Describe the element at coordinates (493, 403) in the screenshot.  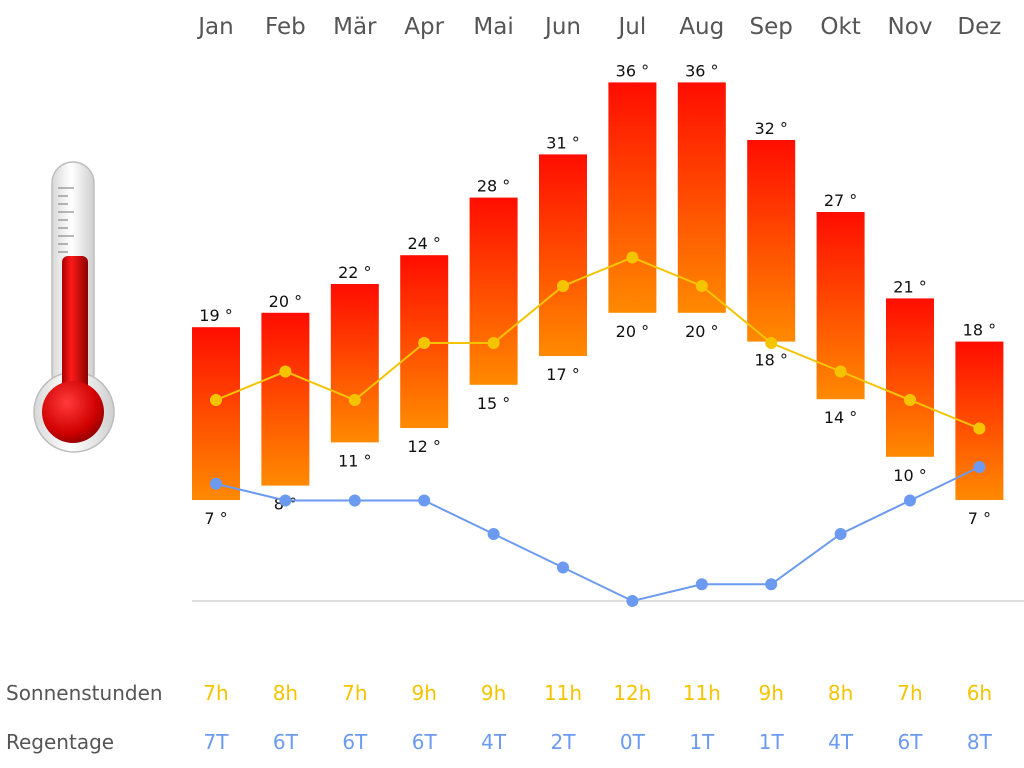
I see `min-temp-label: 15 °` at that location.